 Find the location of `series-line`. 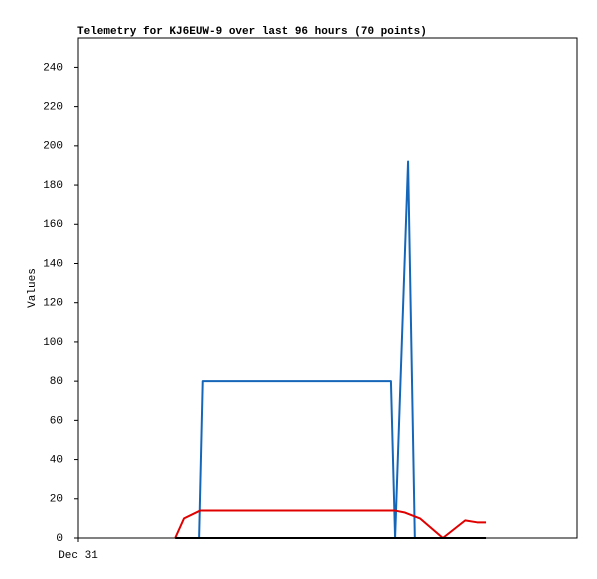

series-line is located at coordinates (330, 524).